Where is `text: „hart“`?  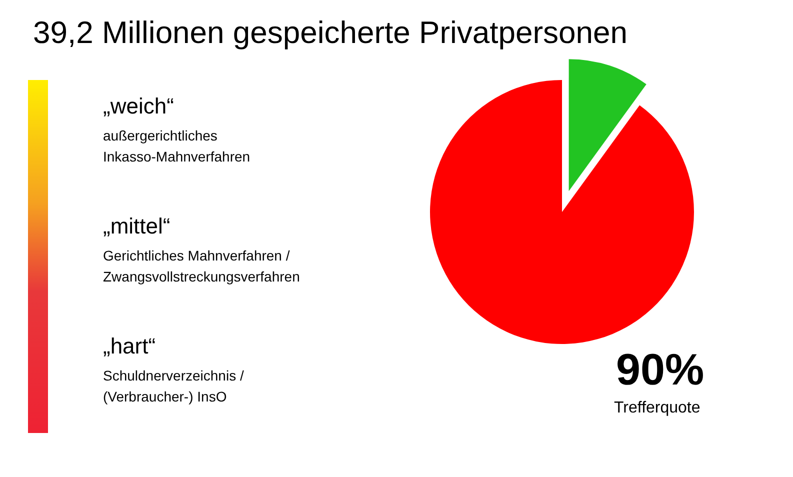
text: „hart“ is located at coordinates (129, 346).